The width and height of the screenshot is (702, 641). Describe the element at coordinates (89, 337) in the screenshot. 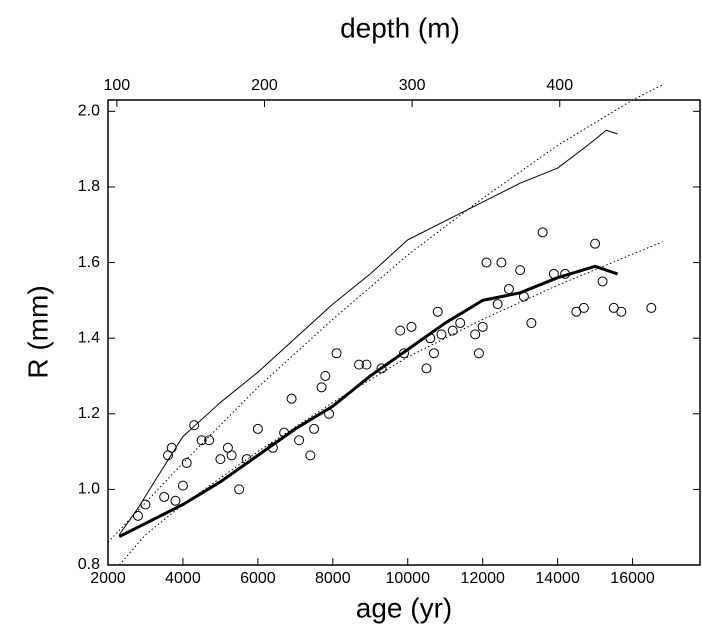

I see `y-tick-label: 1.4` at that location.